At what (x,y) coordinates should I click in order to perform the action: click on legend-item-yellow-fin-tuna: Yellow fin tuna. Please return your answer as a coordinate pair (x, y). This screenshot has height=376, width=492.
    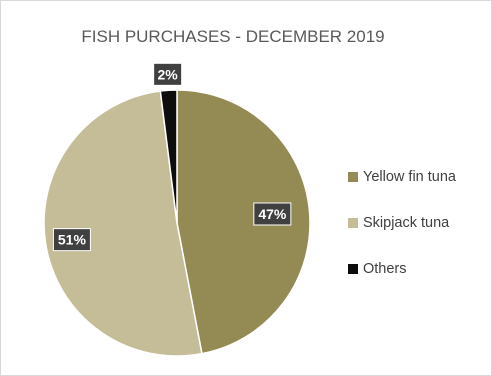
    Looking at the image, I should click on (402, 176).